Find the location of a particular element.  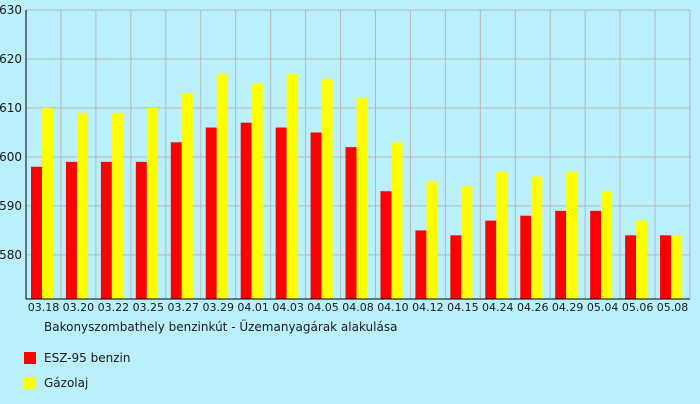

legend-item-benzin: ESZ-95 benzin is located at coordinates (77, 357).